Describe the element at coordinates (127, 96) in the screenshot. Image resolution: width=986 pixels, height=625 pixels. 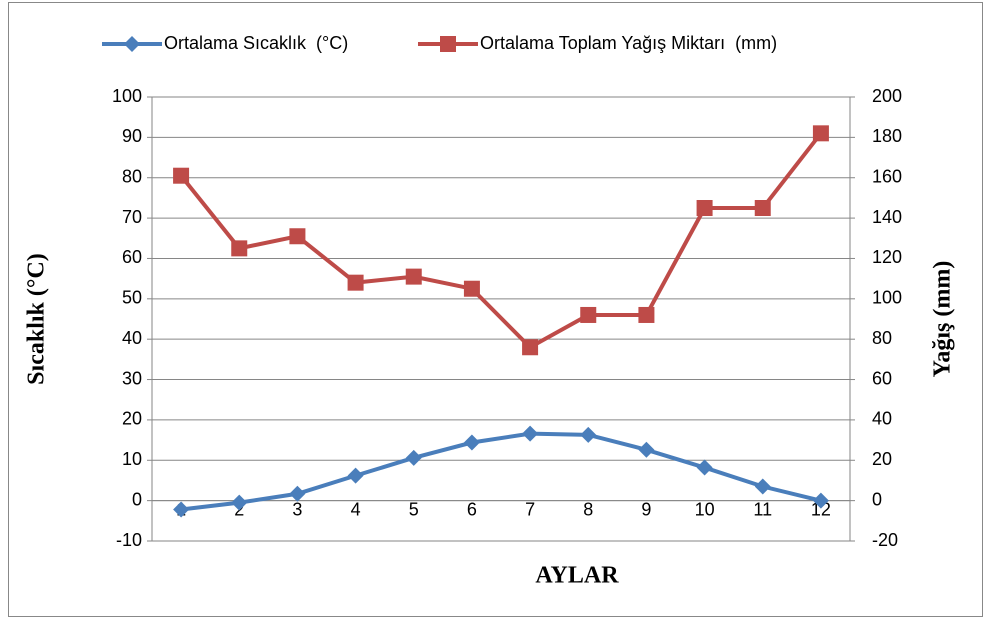
I see `y-tick-label: 100` at that location.